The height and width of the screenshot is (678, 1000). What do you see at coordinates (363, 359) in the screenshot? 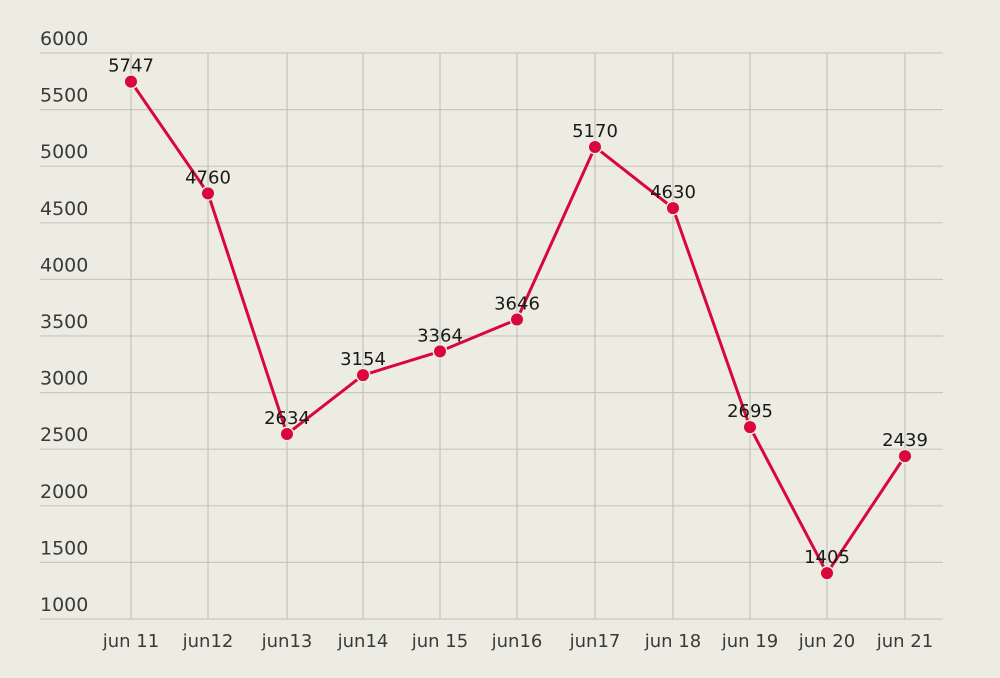
I see `data-label: 3154` at bounding box center [363, 359].